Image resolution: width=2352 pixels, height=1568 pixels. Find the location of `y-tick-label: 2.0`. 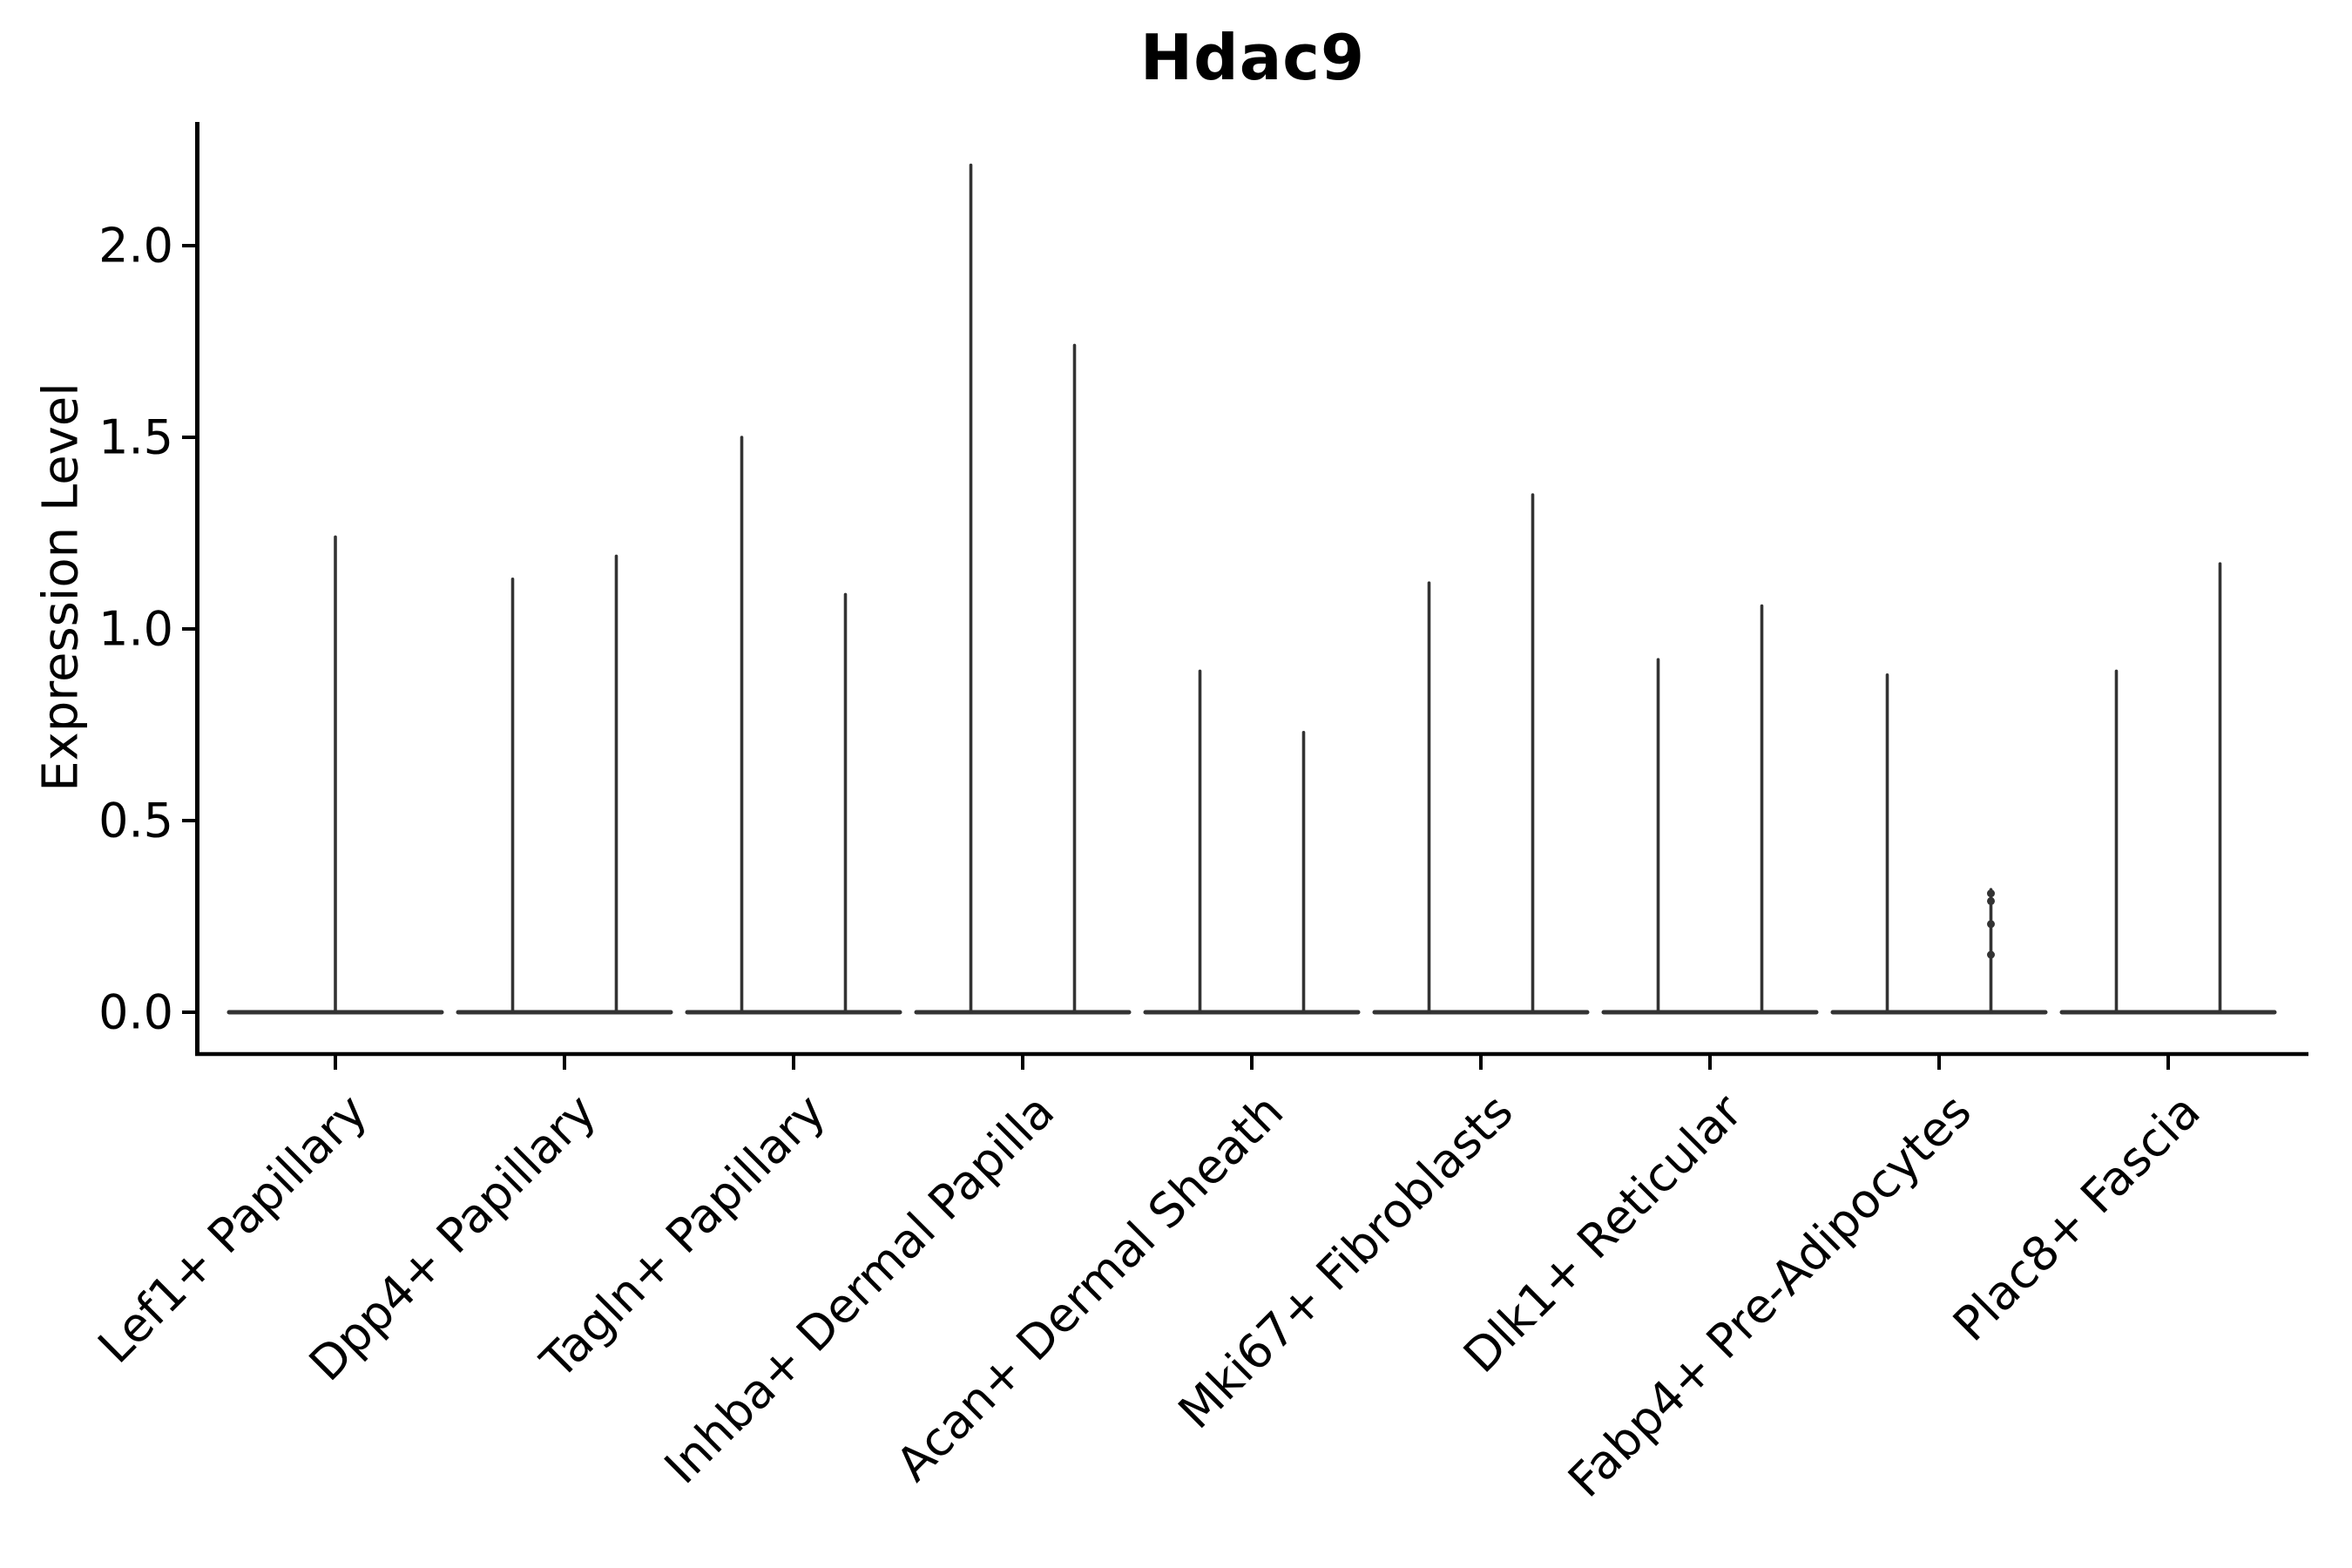

y-tick-label: 2.0 is located at coordinates (135, 246).